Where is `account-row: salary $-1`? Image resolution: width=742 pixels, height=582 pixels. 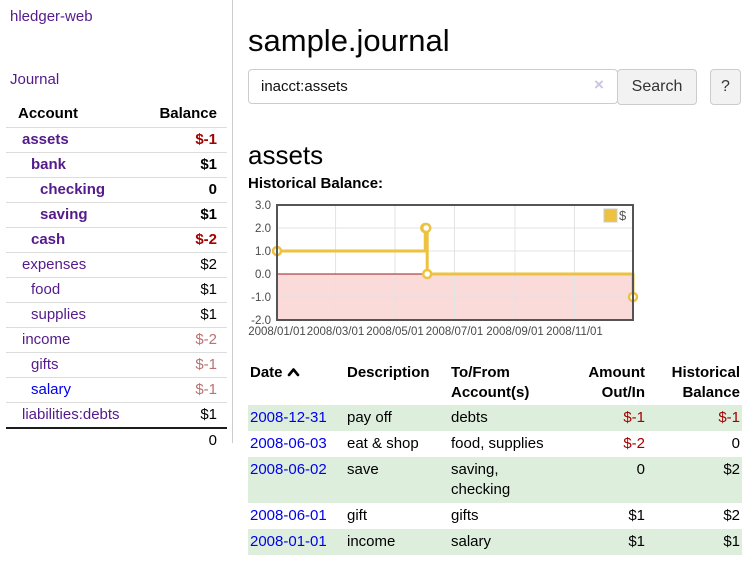 account-row: salary $-1 is located at coordinates (116, 390).